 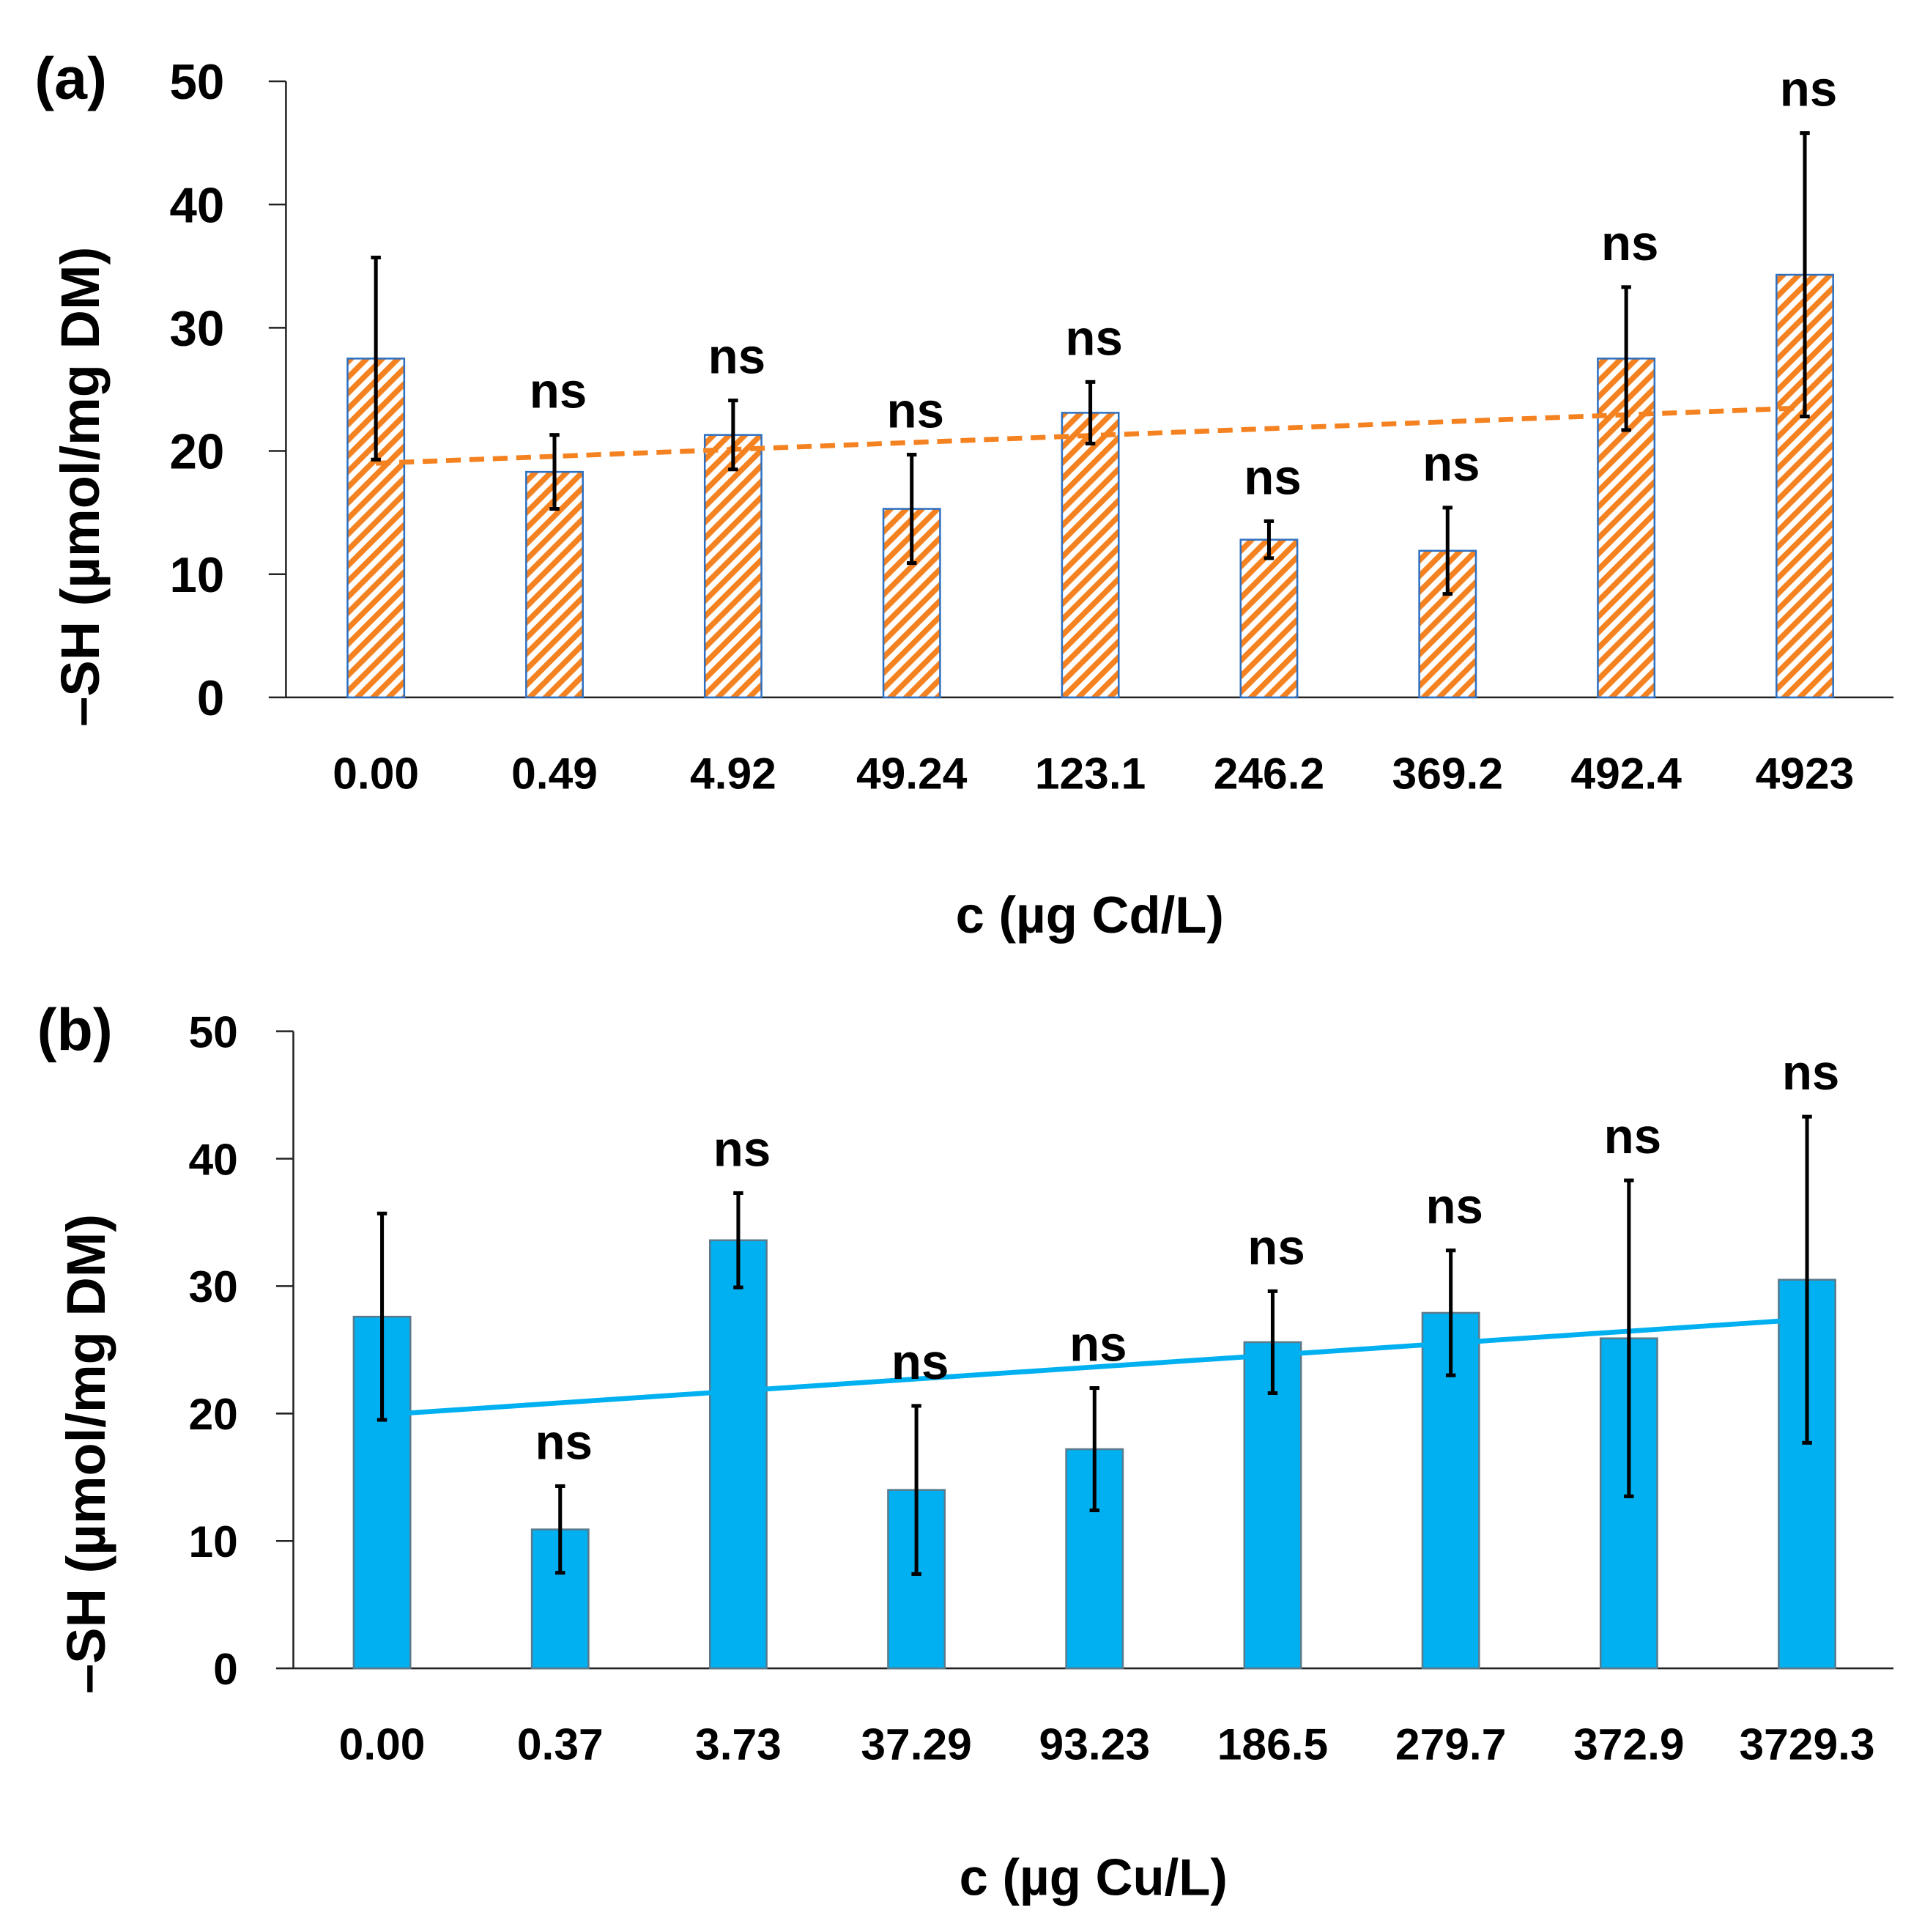 What do you see at coordinates (1628, 1744) in the screenshot?
I see `x-tick-label: 372.9` at bounding box center [1628, 1744].